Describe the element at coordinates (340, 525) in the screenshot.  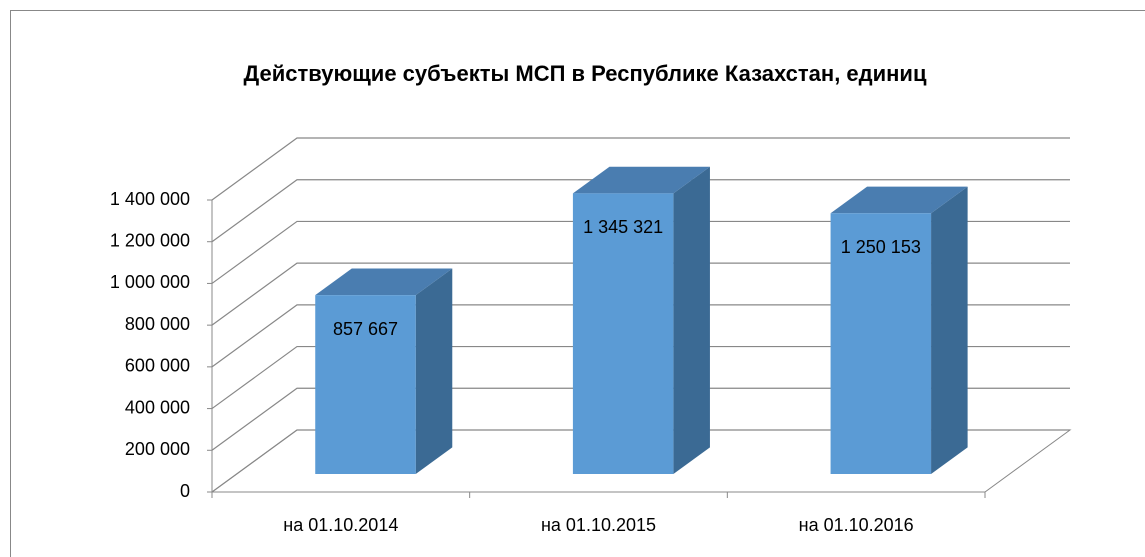
I see `x-tick-label: на 01.10.2014` at that location.